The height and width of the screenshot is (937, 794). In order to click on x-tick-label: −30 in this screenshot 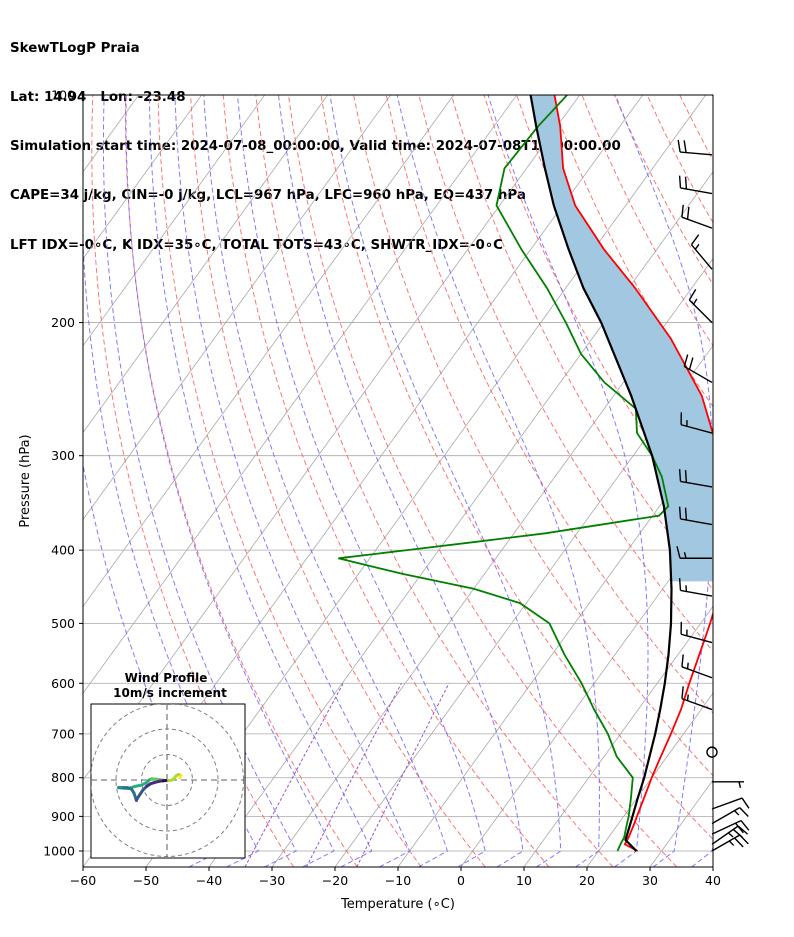, I will do `click(272, 880)`.